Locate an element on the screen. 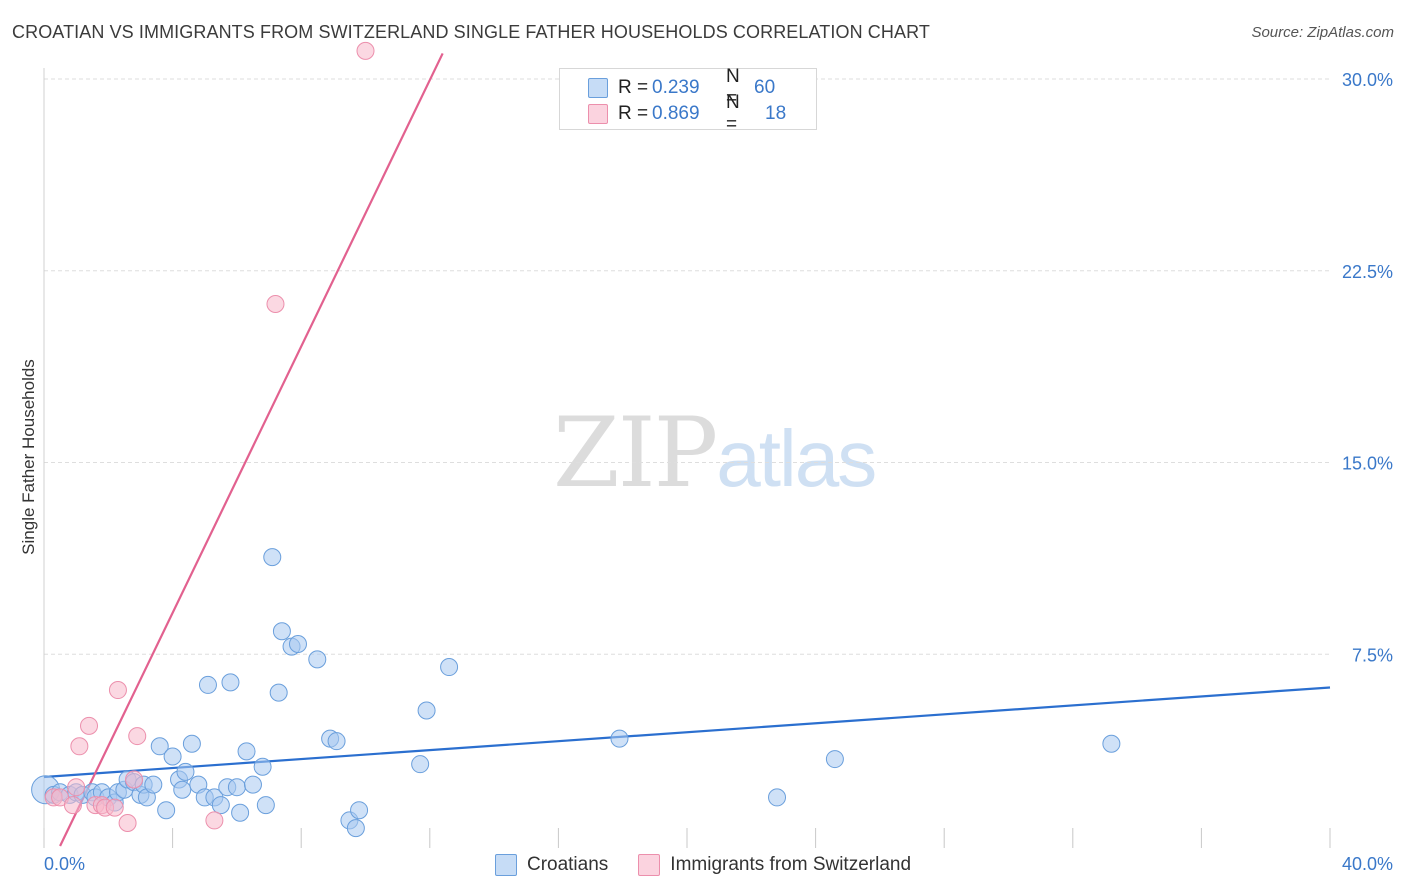  x-tick-label: 0.0% is located at coordinates (64, 864).